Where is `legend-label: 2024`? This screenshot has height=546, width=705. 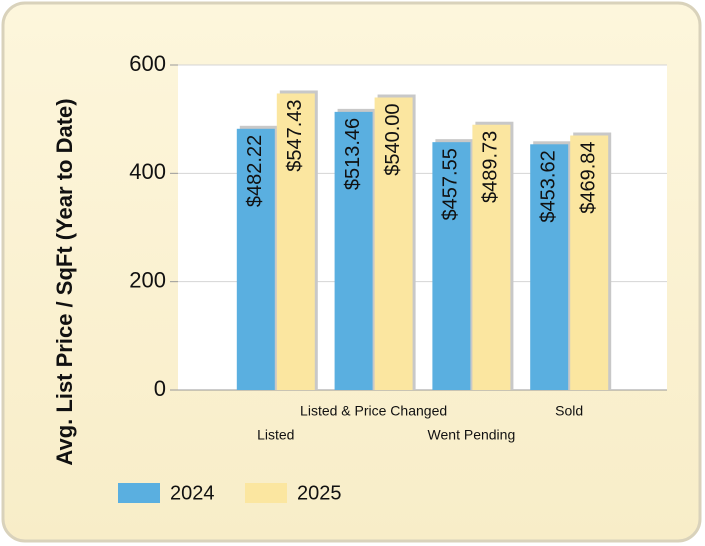
legend-label: 2024 is located at coordinates (192, 493).